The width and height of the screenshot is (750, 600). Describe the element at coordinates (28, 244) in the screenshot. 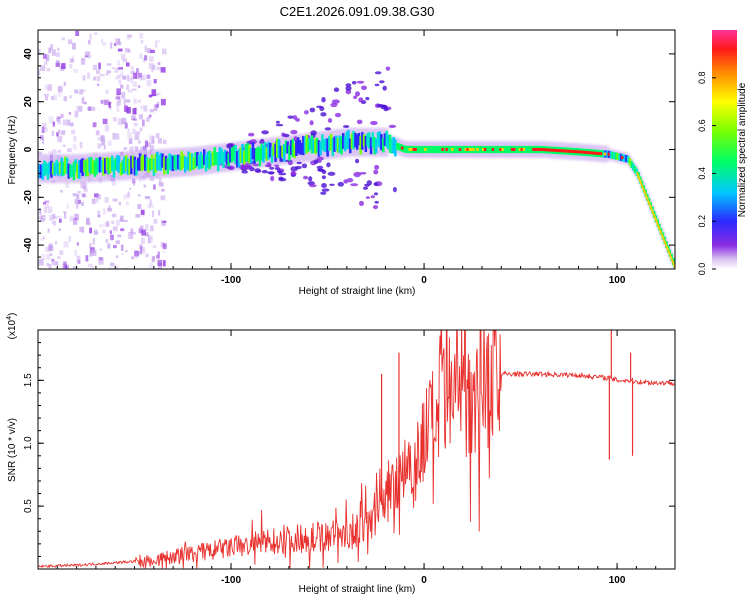

I see `spectrogram-ytick-label: -40` at that location.